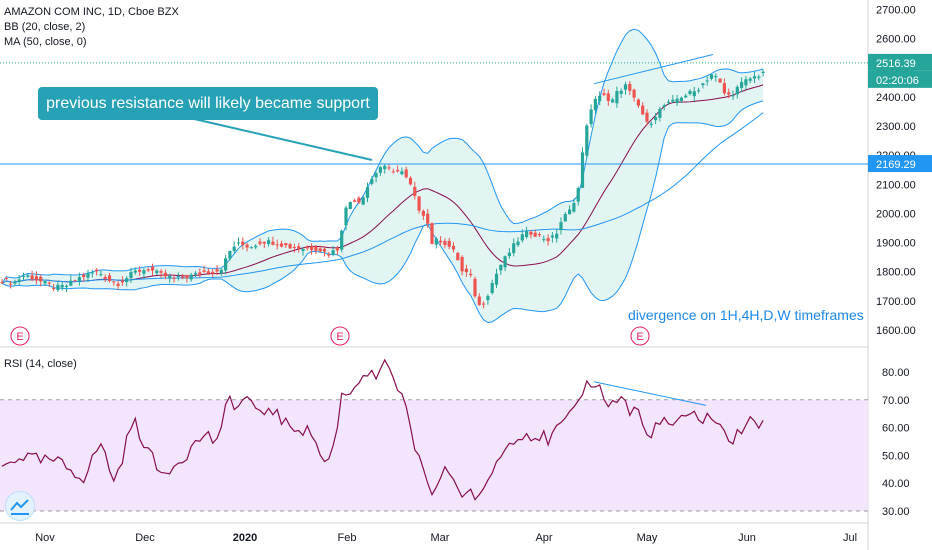 The height and width of the screenshot is (550, 932). What do you see at coordinates (653, 69) in the screenshot?
I see `price-trend-line` at bounding box center [653, 69].